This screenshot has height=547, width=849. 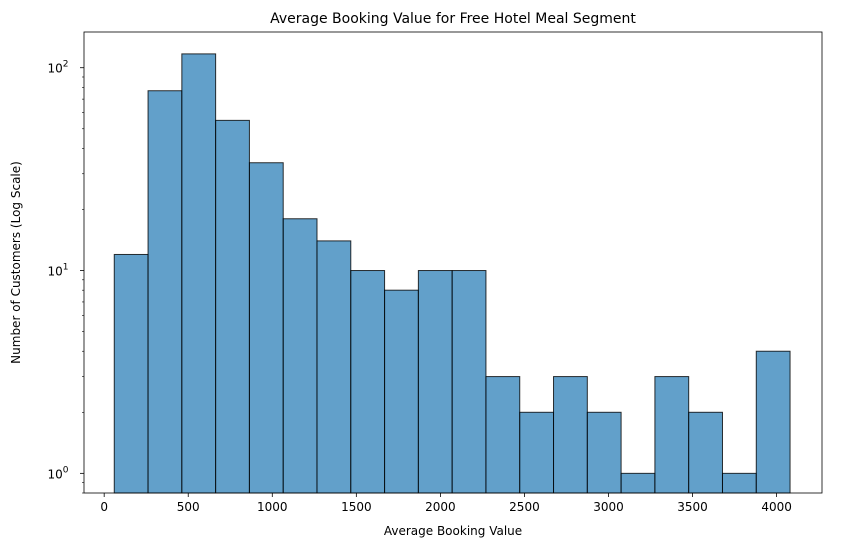 What do you see at coordinates (776, 507) in the screenshot?
I see `x-tick-label: 4000` at bounding box center [776, 507].